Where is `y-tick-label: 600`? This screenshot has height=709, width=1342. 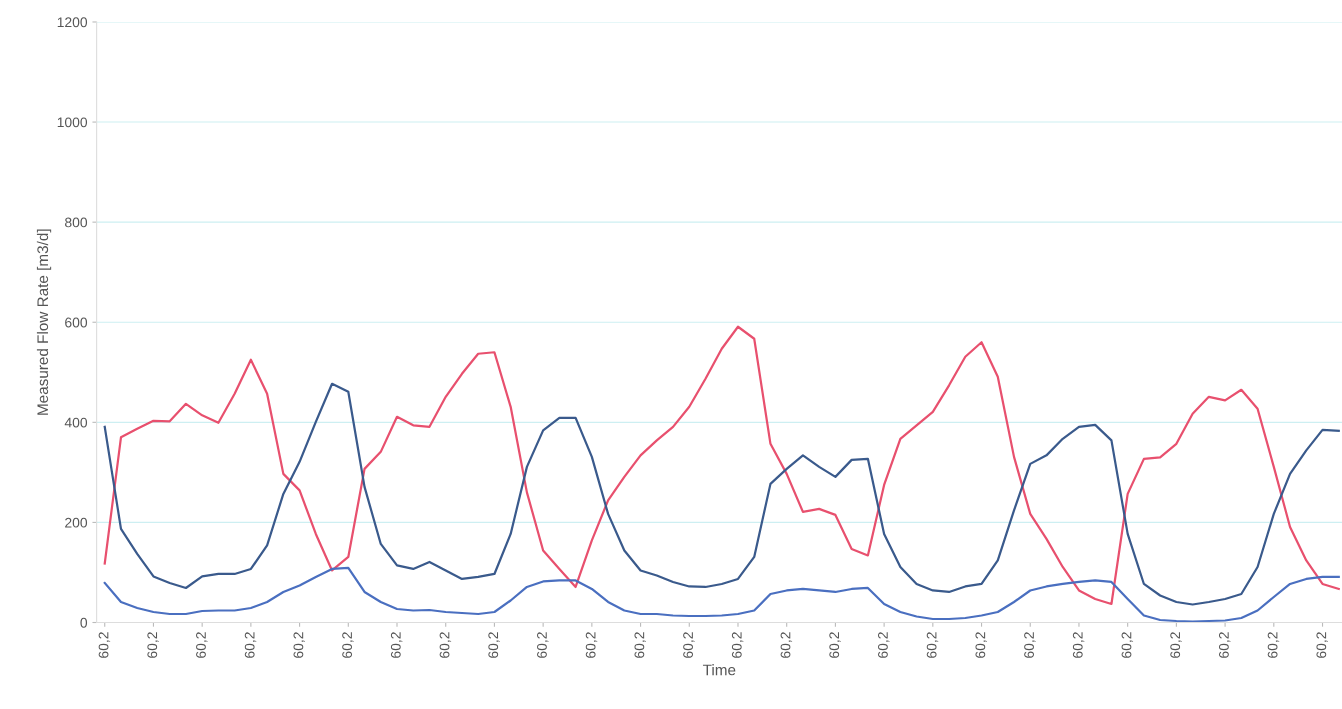 y-tick-label: 600 is located at coordinates (76, 322).